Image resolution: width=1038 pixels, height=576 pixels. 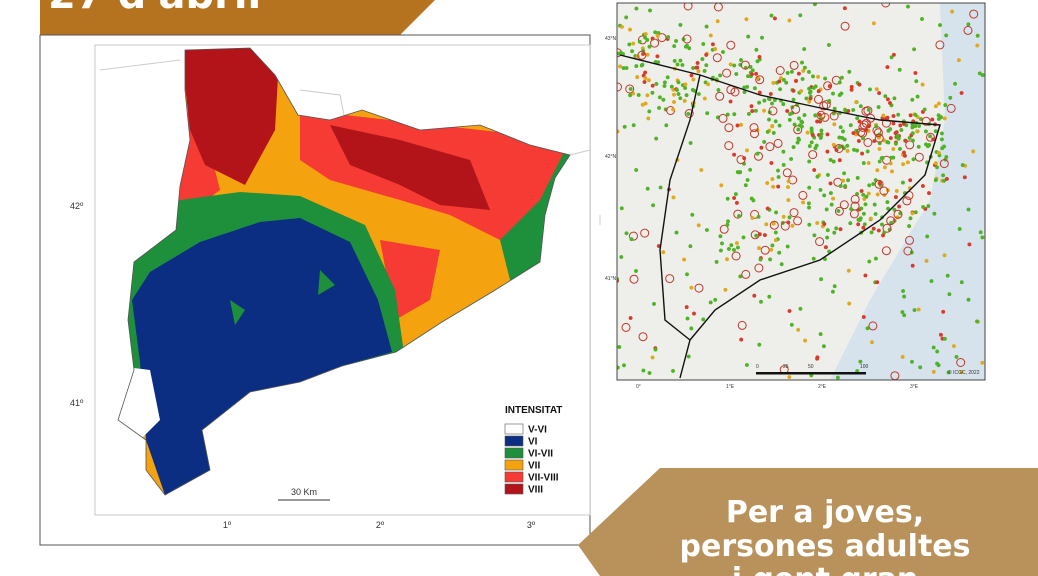 What do you see at coordinates (786, 367) in the screenshot?
I see `scale-label: 25` at bounding box center [786, 367].